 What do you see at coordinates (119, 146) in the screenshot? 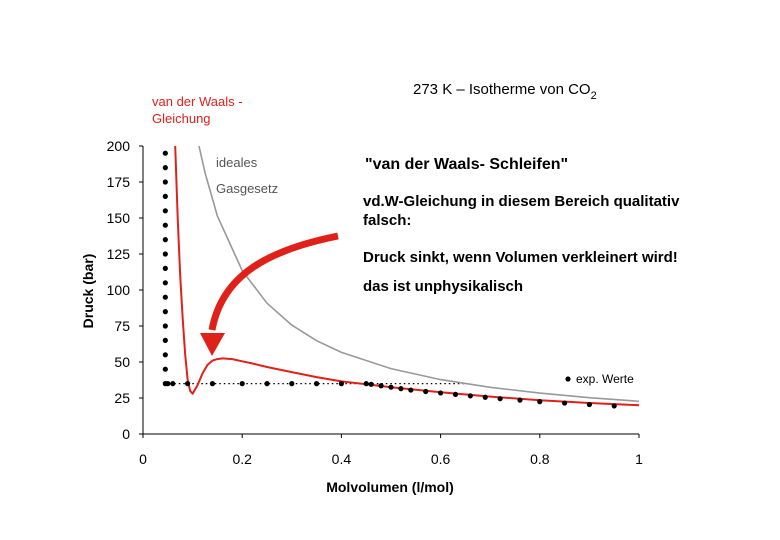
I see `y-tick-label: 200` at bounding box center [119, 146].